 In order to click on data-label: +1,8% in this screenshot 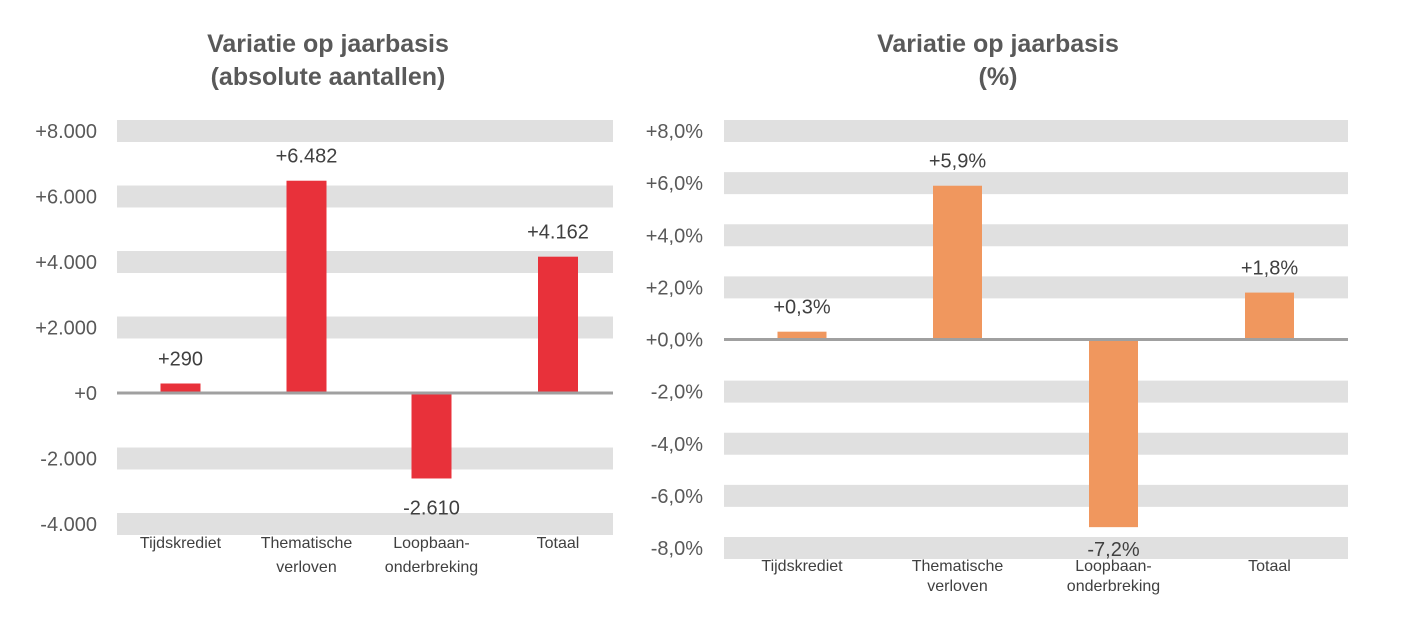, I will do `click(1269, 269)`.